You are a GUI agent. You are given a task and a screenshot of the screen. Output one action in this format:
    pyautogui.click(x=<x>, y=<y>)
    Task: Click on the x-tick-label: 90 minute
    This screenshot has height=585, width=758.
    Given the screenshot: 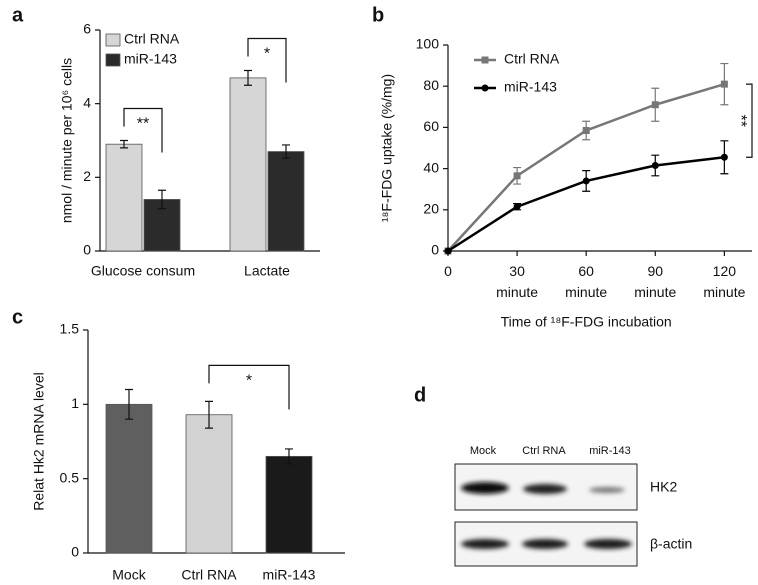 What is the action you would take?
    pyautogui.click(x=655, y=281)
    